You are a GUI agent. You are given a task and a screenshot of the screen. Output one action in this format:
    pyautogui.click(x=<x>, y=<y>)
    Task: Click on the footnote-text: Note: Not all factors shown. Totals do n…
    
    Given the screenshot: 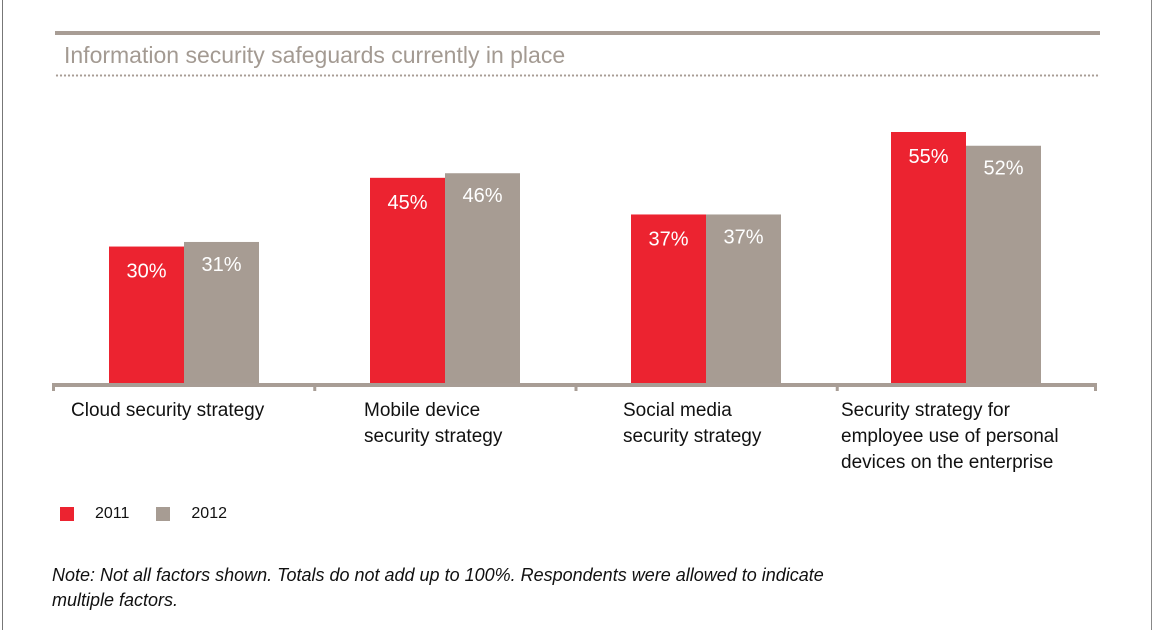 What is the action you would take?
    pyautogui.click(x=438, y=587)
    